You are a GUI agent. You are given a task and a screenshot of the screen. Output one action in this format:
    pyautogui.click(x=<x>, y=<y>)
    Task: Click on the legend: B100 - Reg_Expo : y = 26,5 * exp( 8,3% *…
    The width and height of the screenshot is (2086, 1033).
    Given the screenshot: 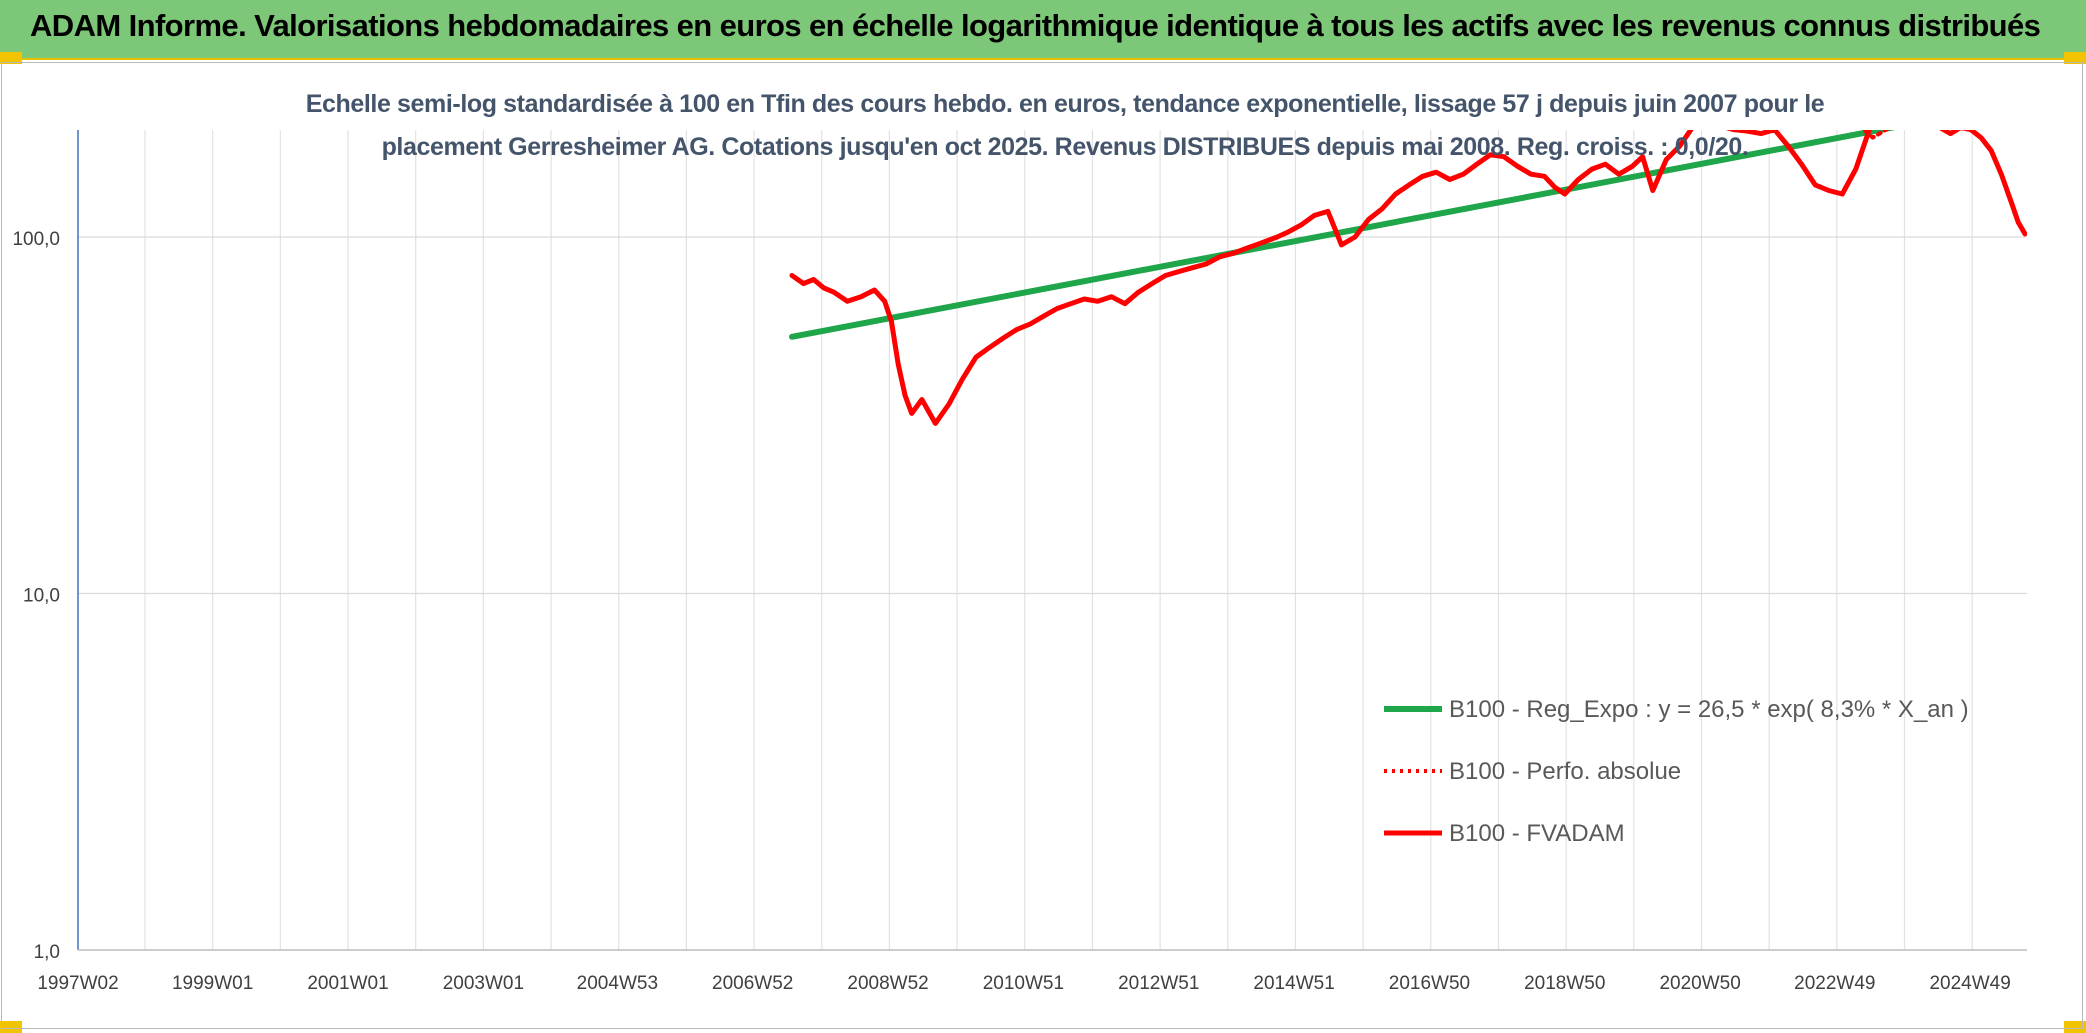 What is the action you would take?
    pyautogui.click(x=1676, y=771)
    